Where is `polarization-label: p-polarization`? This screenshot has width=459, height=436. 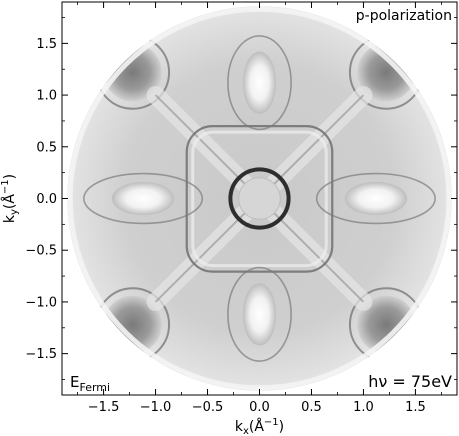
polarization-label: p-polarization is located at coordinates (404, 16).